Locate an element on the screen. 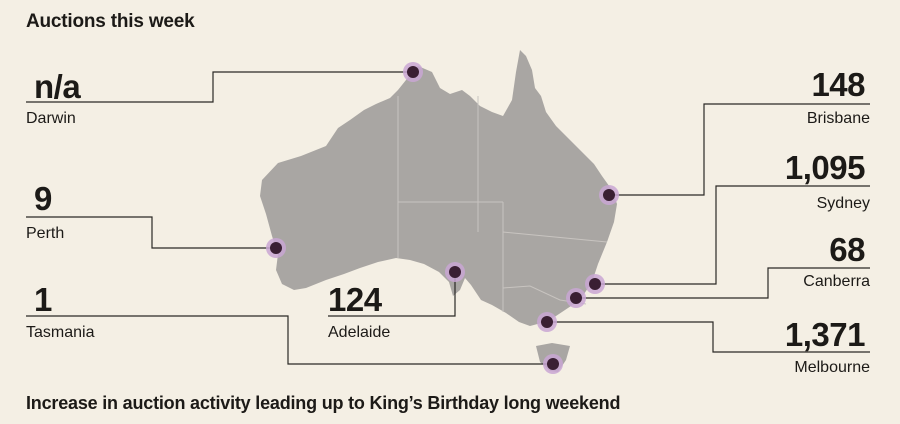 The height and width of the screenshot is (424, 900). adelaide-value: 124 is located at coordinates (355, 299).